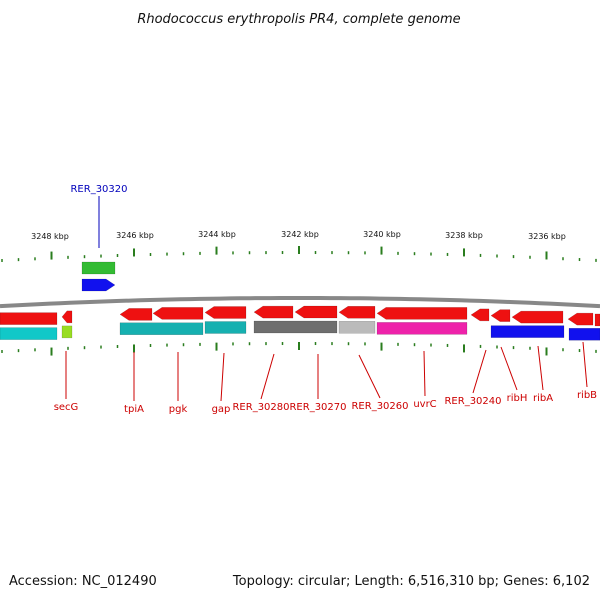 This screenshot has height=600, width=600. What do you see at coordinates (260, 407) in the screenshot?
I see `gene-label: RER_30280` at bounding box center [260, 407].